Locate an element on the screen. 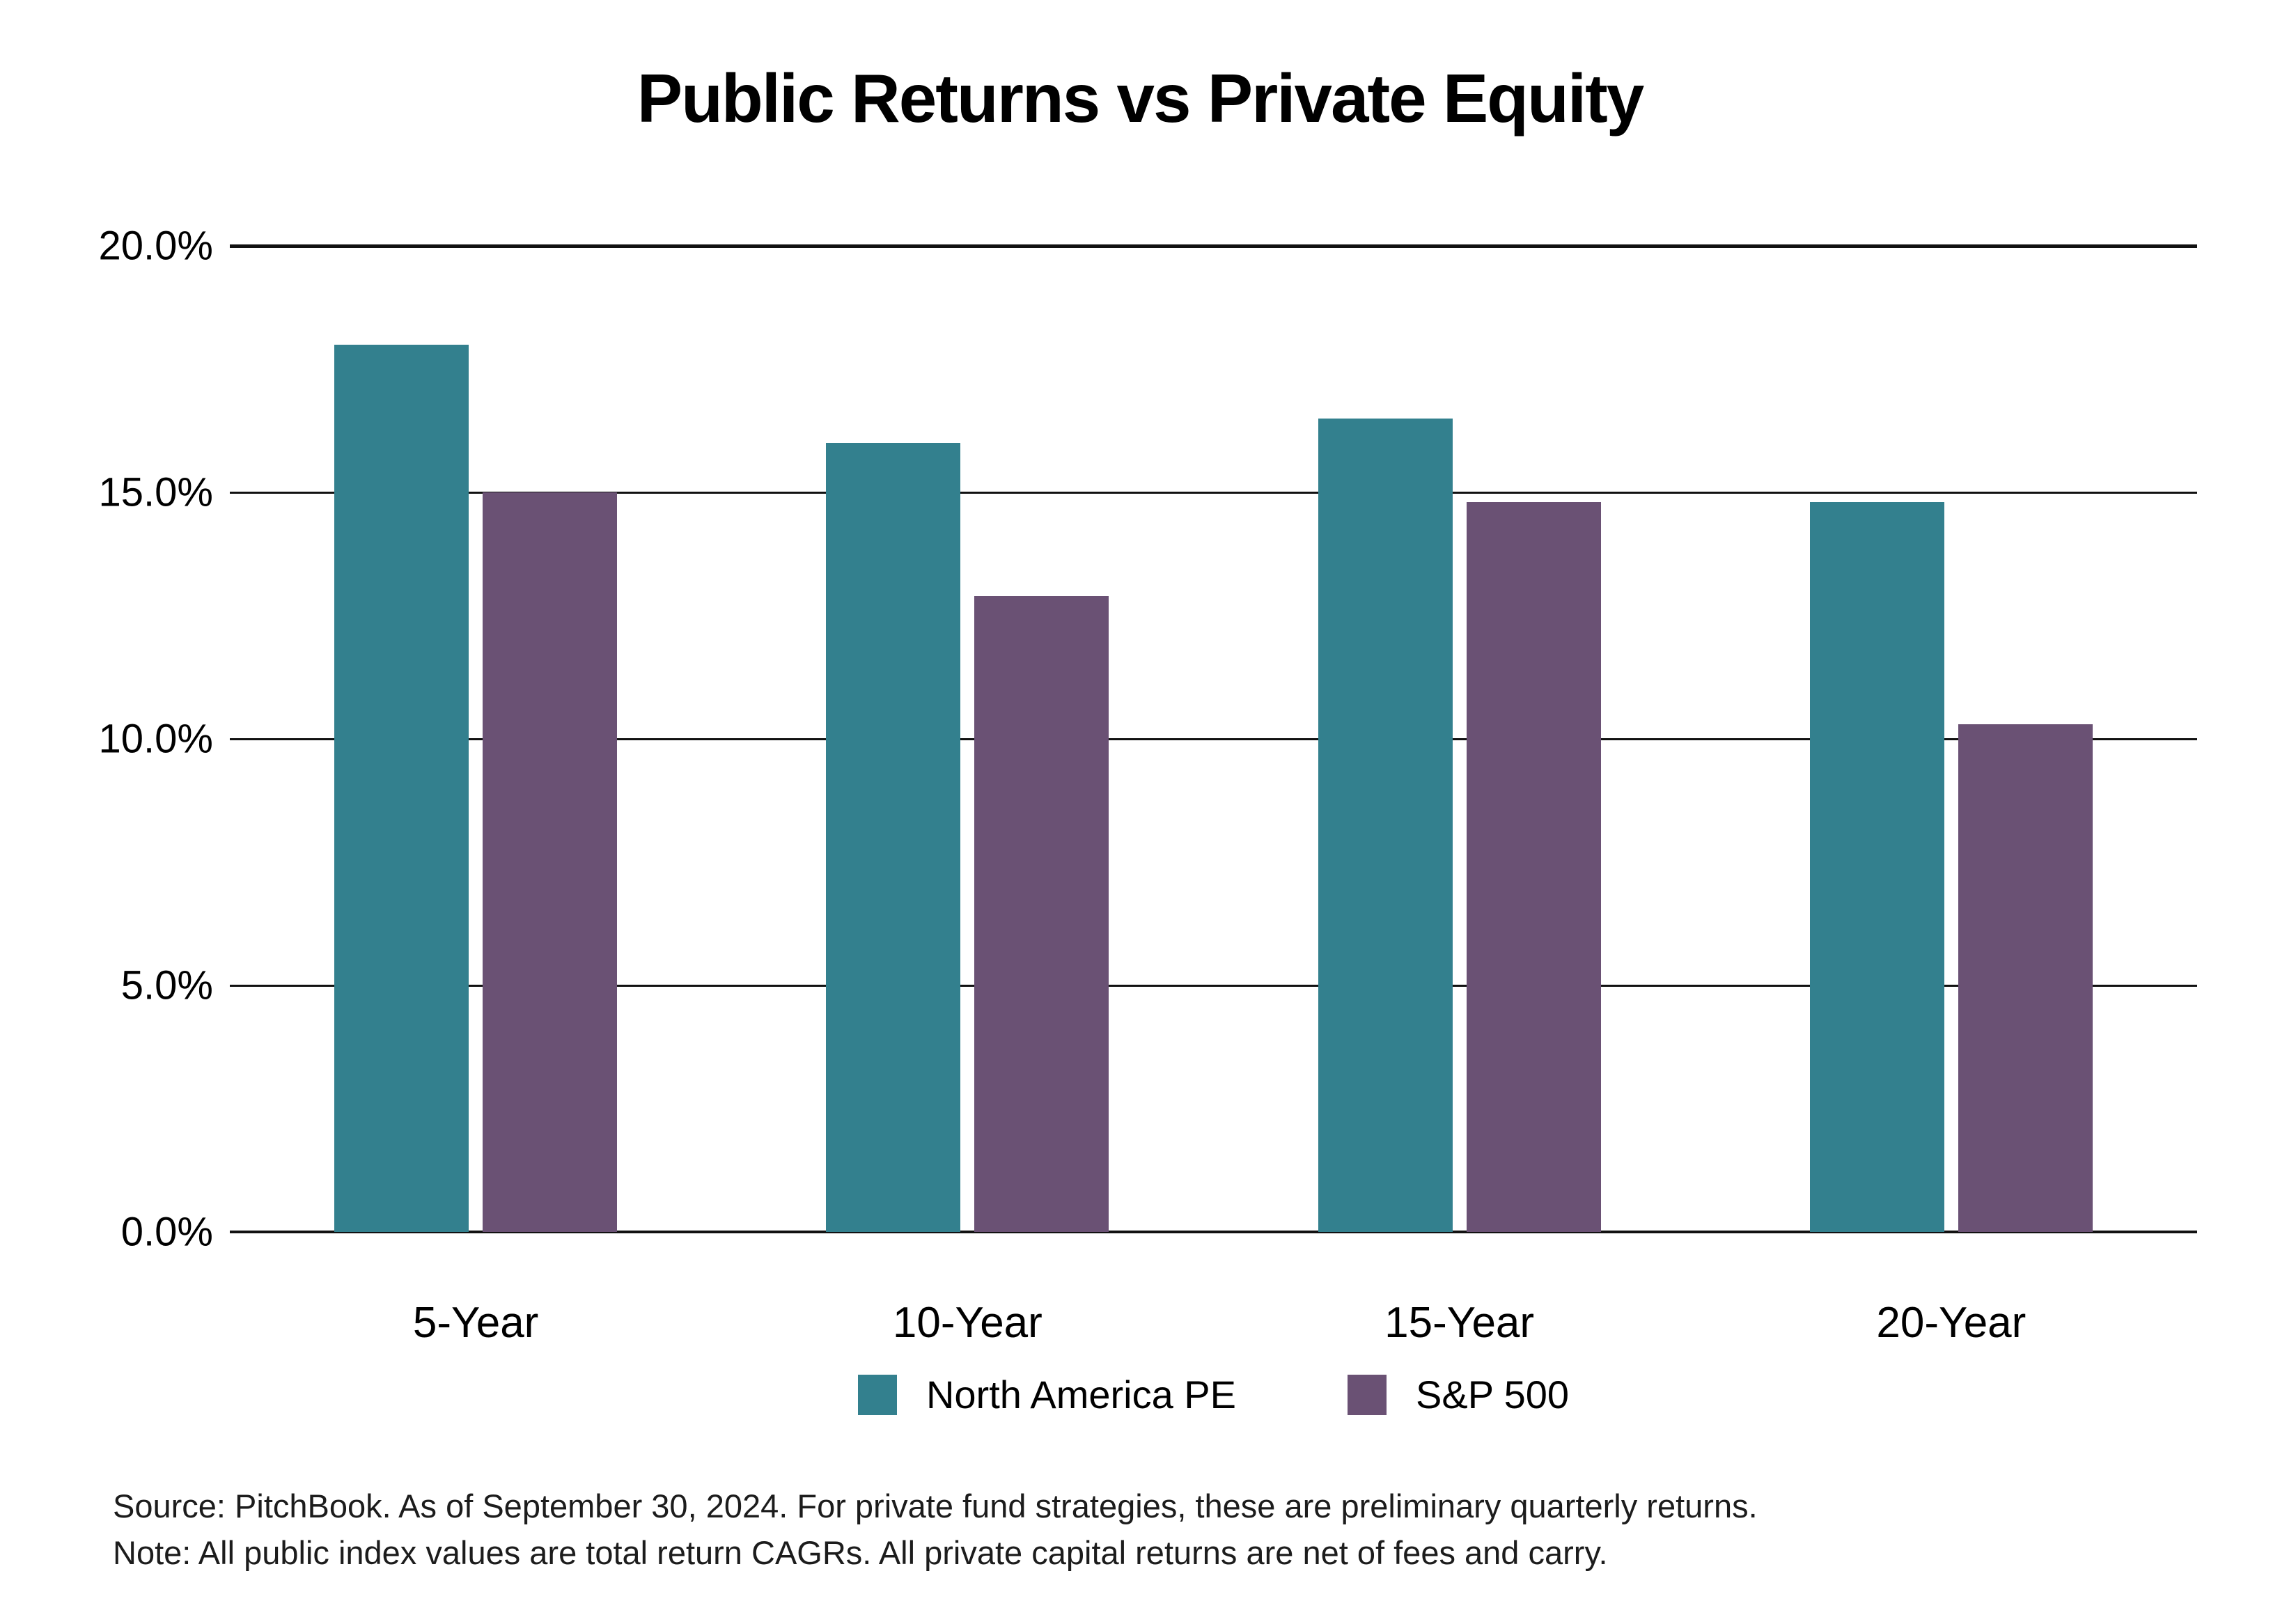  y-tick-label-10: 10.0% is located at coordinates (155, 739).